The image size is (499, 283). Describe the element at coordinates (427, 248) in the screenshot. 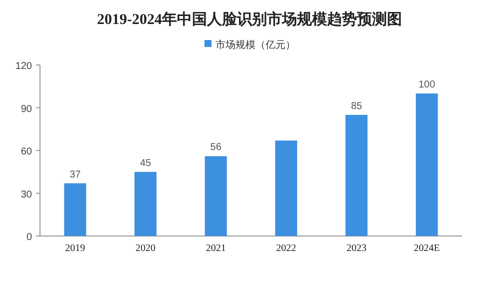

I see `x-tick-label: 2024E` at that location.